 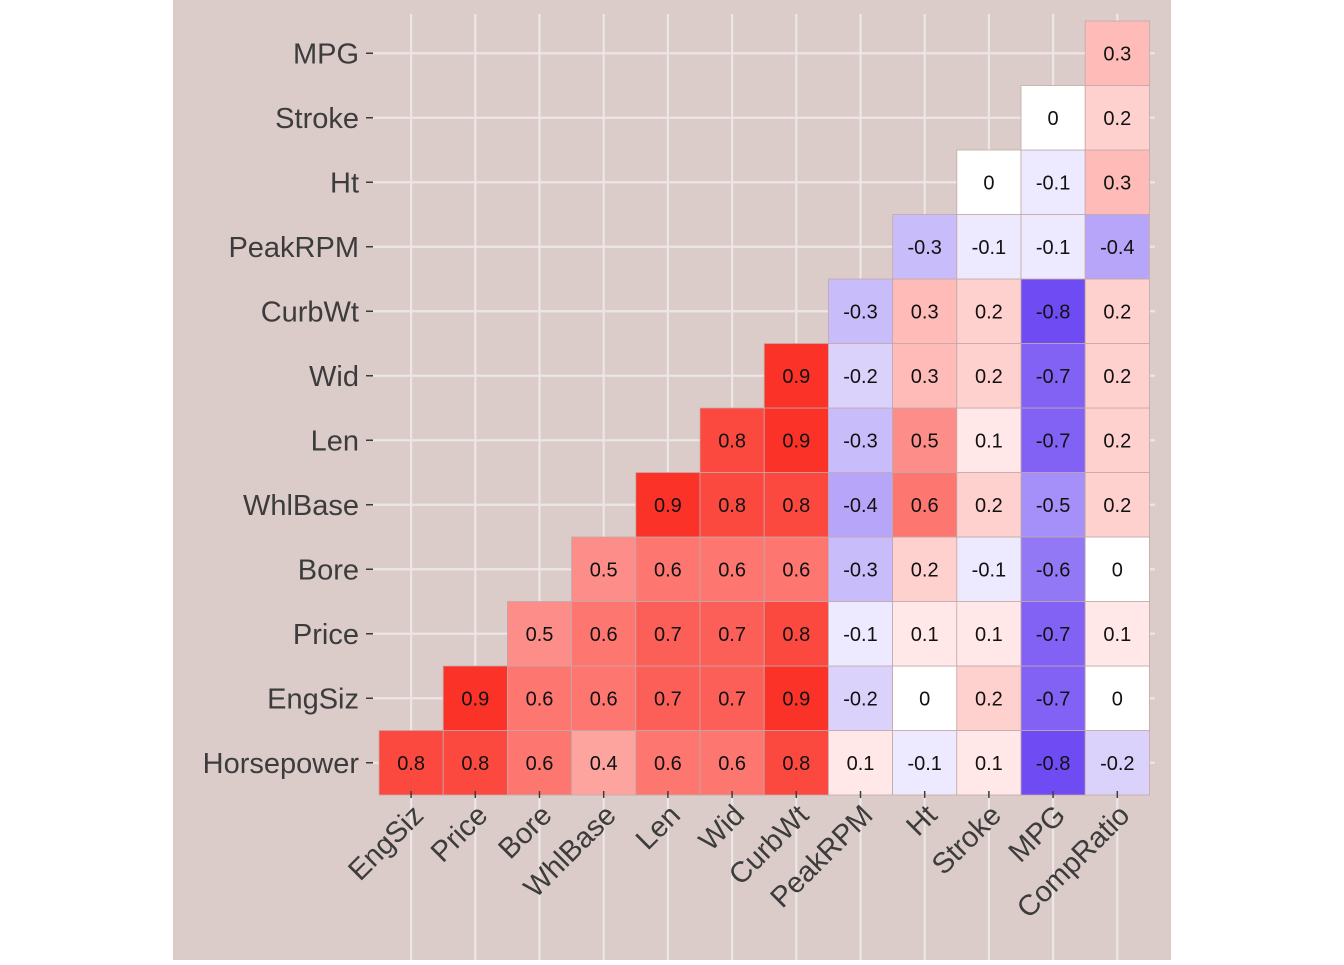 What do you see at coordinates (326, 635) in the screenshot?
I see `y-tick-label: Price` at bounding box center [326, 635].